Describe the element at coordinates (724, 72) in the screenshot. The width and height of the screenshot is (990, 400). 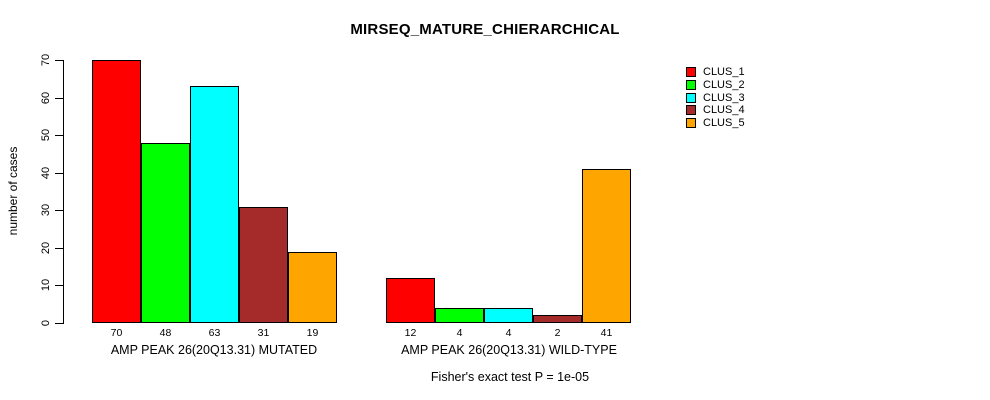
I see `legend-label-clus_1: CLUS_1` at that location.